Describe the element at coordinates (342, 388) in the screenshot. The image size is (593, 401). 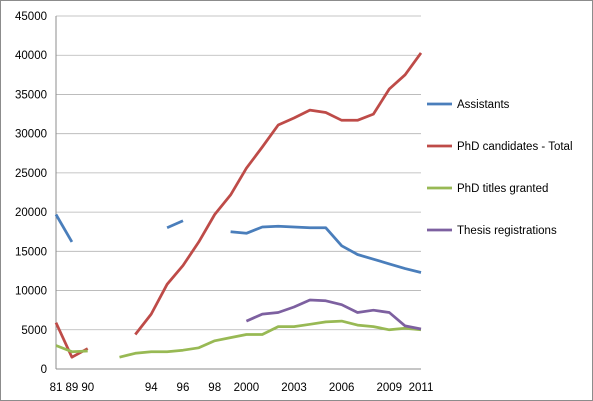
I see `x-tick-label: 2006` at that location.